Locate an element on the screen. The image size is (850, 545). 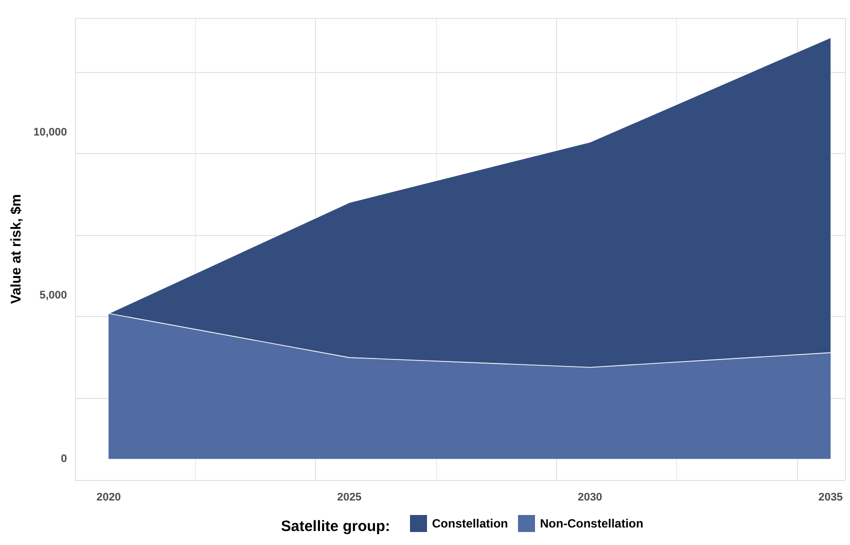
y-tick-label: 0 is located at coordinates (63, 458).